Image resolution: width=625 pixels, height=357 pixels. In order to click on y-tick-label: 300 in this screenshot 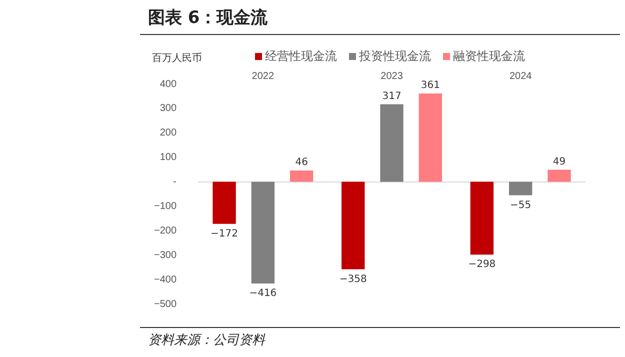, I will do `click(168, 108)`.